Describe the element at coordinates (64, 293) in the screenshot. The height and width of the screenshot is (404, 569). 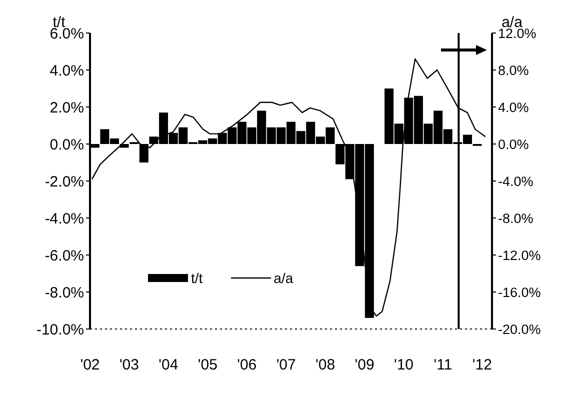
I see `y-tick-label: -8.0%` at that location.